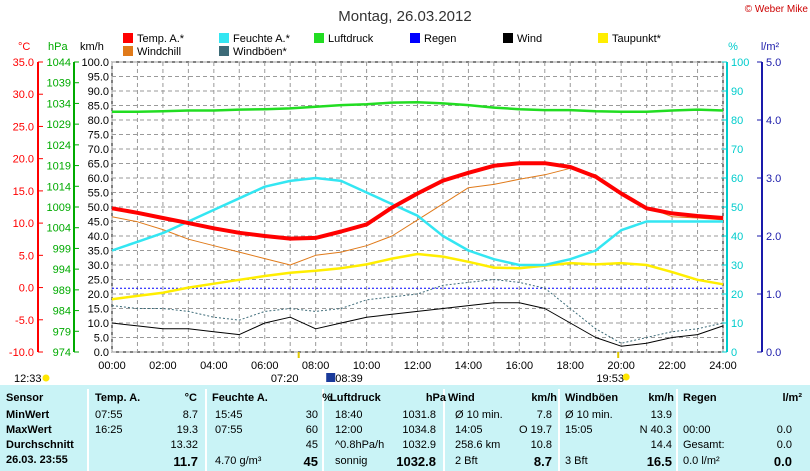 The height and width of the screenshot is (471, 810). I want to click on table-row-label: Durchschnitt, so click(40, 445).